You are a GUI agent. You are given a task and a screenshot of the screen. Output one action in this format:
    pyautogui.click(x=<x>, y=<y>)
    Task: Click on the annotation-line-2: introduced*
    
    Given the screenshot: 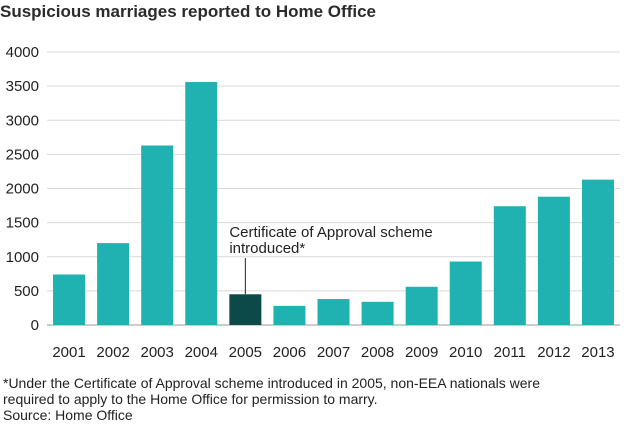 What is the action you would take?
    pyautogui.click(x=267, y=248)
    